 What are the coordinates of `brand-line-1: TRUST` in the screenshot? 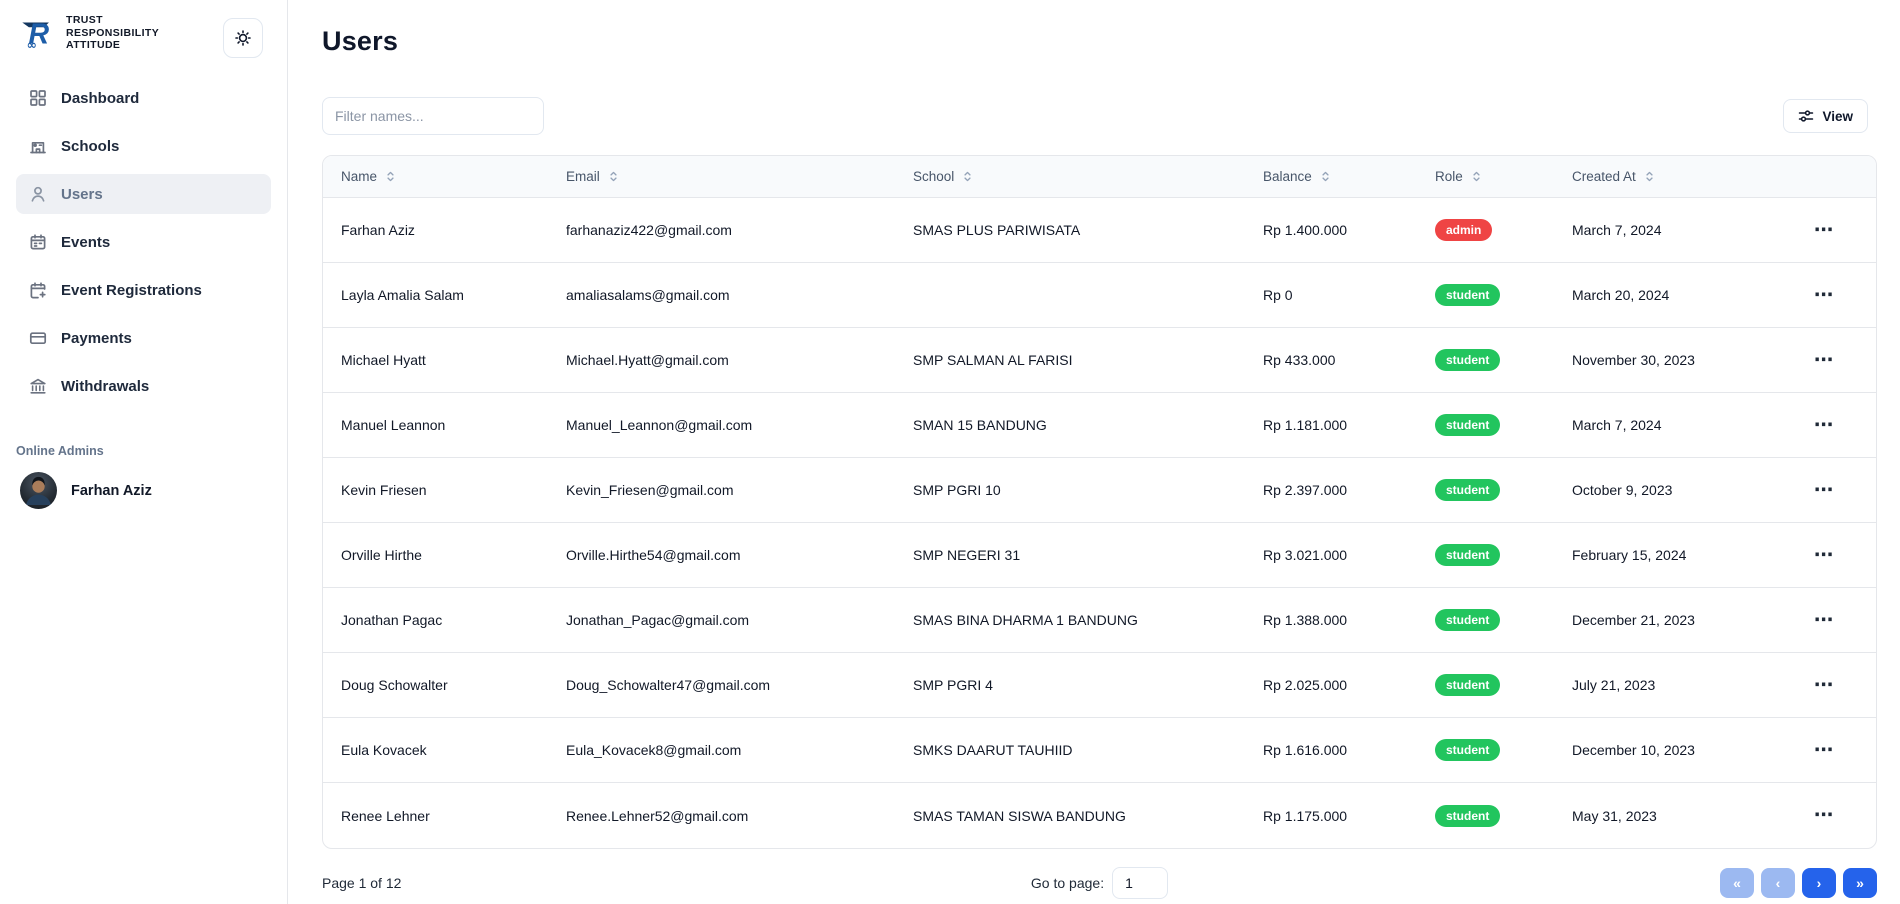 It's located at (84, 20).